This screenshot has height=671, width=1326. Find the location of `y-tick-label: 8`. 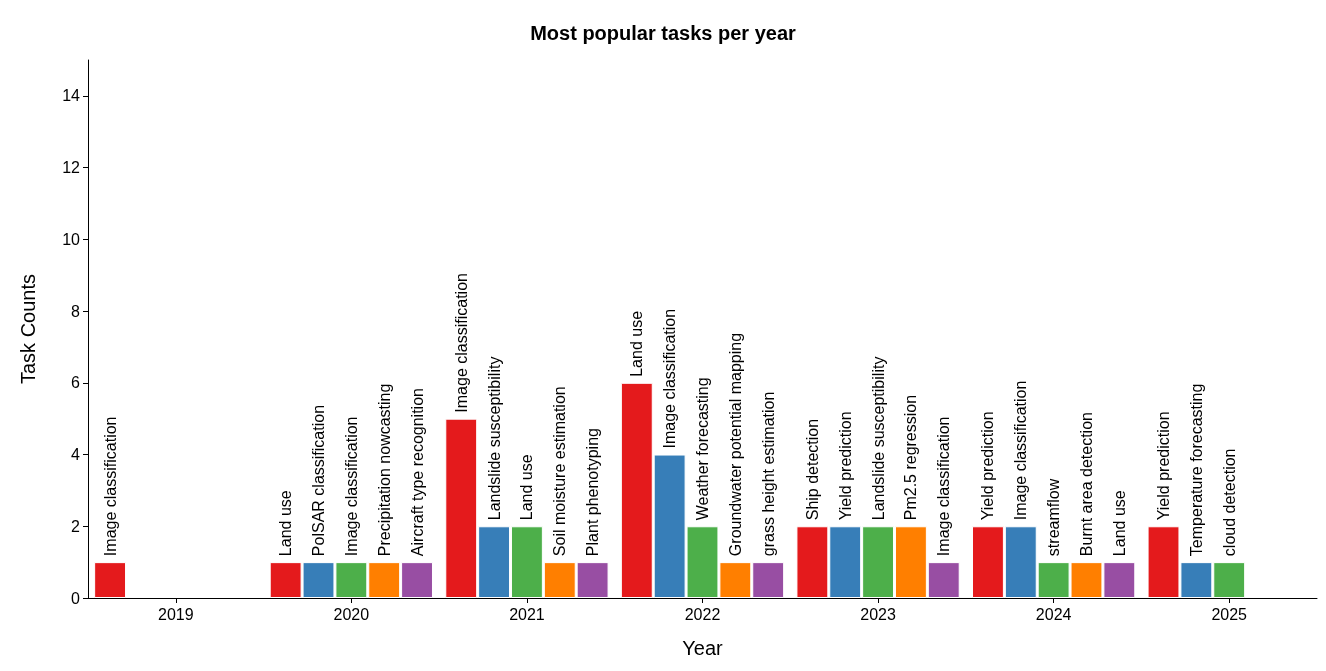

y-tick-label: 8 is located at coordinates (76, 311).